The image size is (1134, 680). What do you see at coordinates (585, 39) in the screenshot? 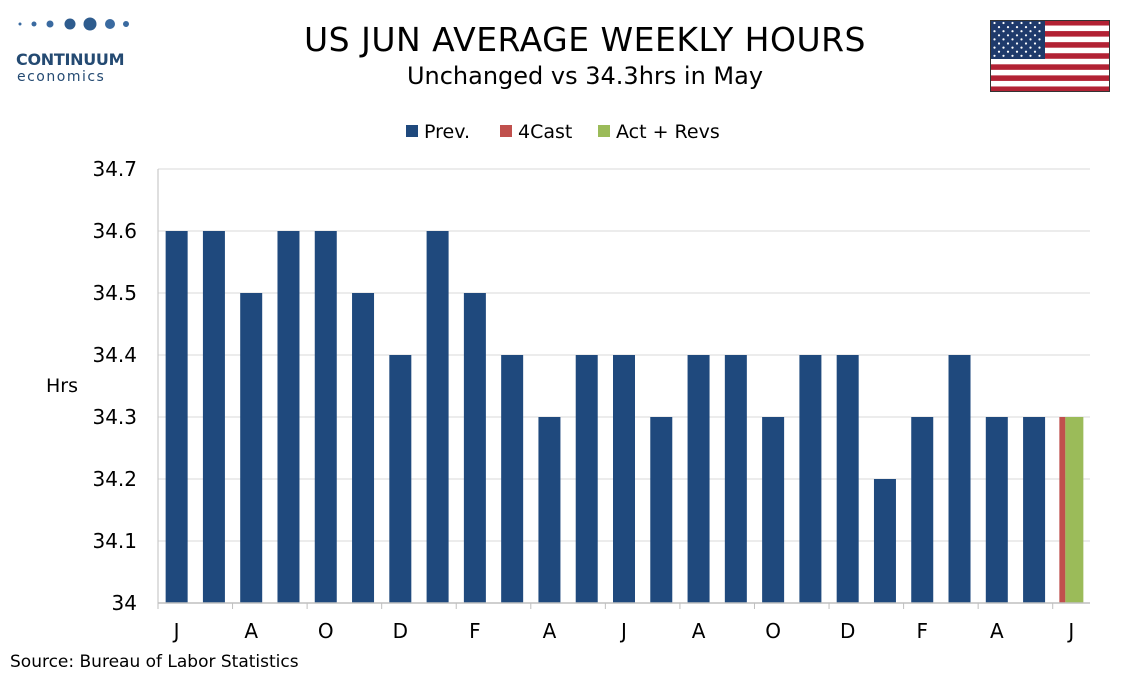
I see `chart-title: US JUN AVERAGE WEEKLY HOURS` at bounding box center [585, 39].